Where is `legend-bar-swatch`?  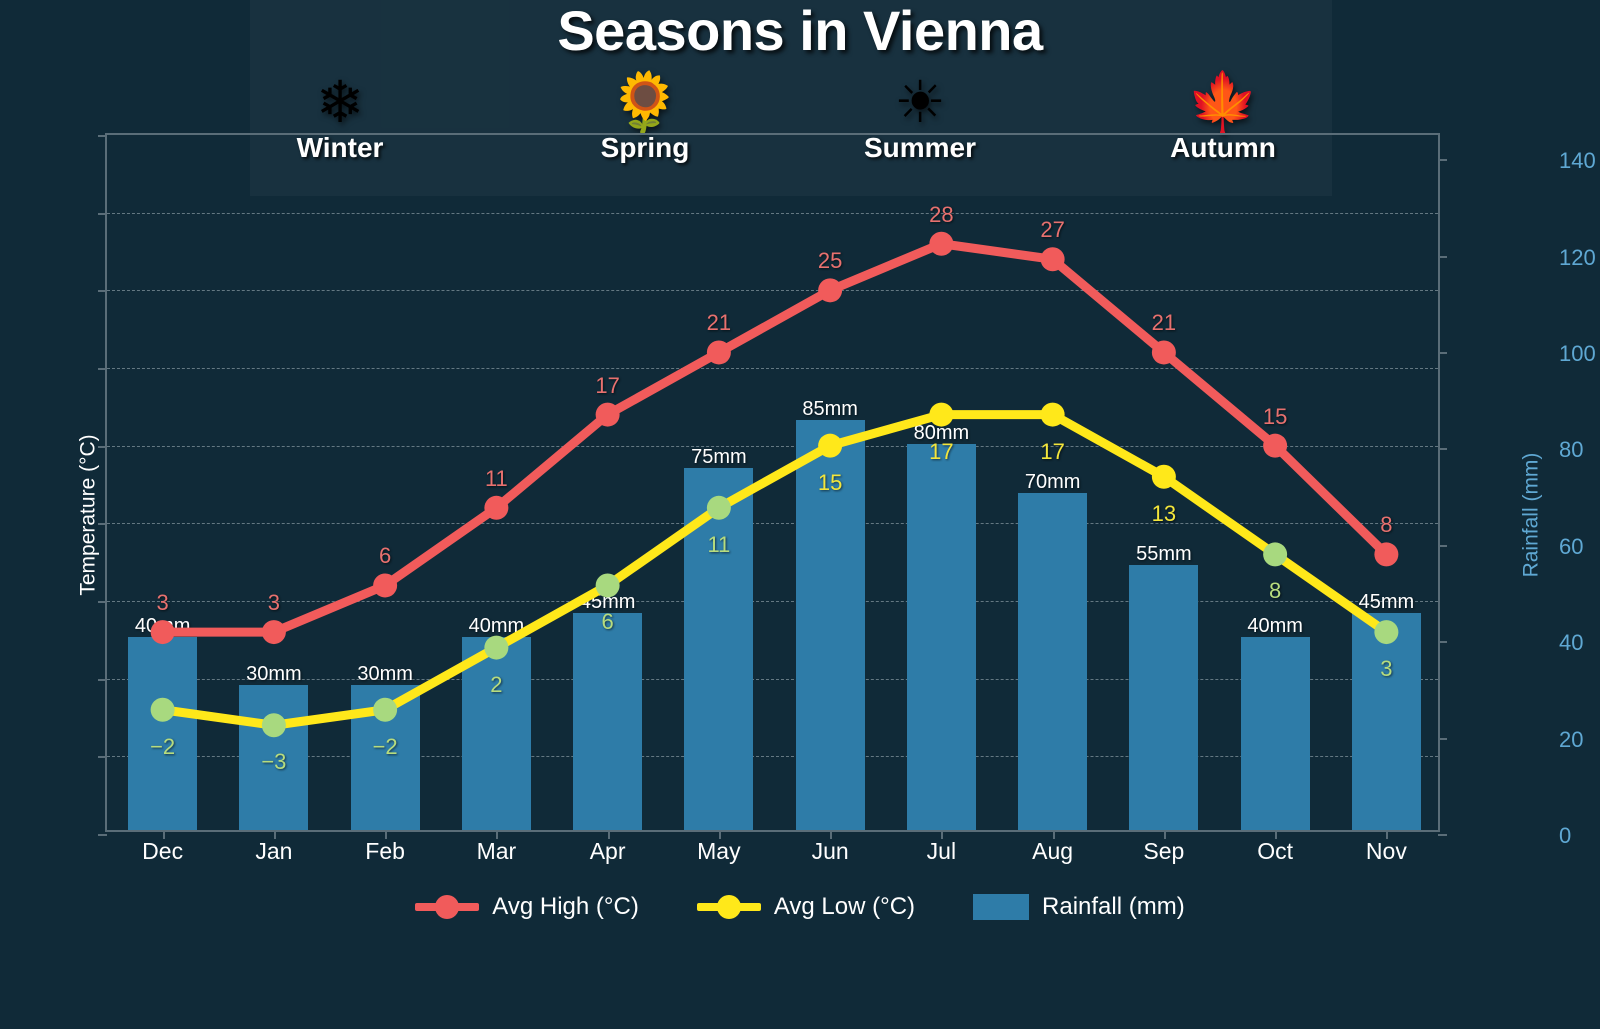
legend-bar-swatch is located at coordinates (1001, 907).